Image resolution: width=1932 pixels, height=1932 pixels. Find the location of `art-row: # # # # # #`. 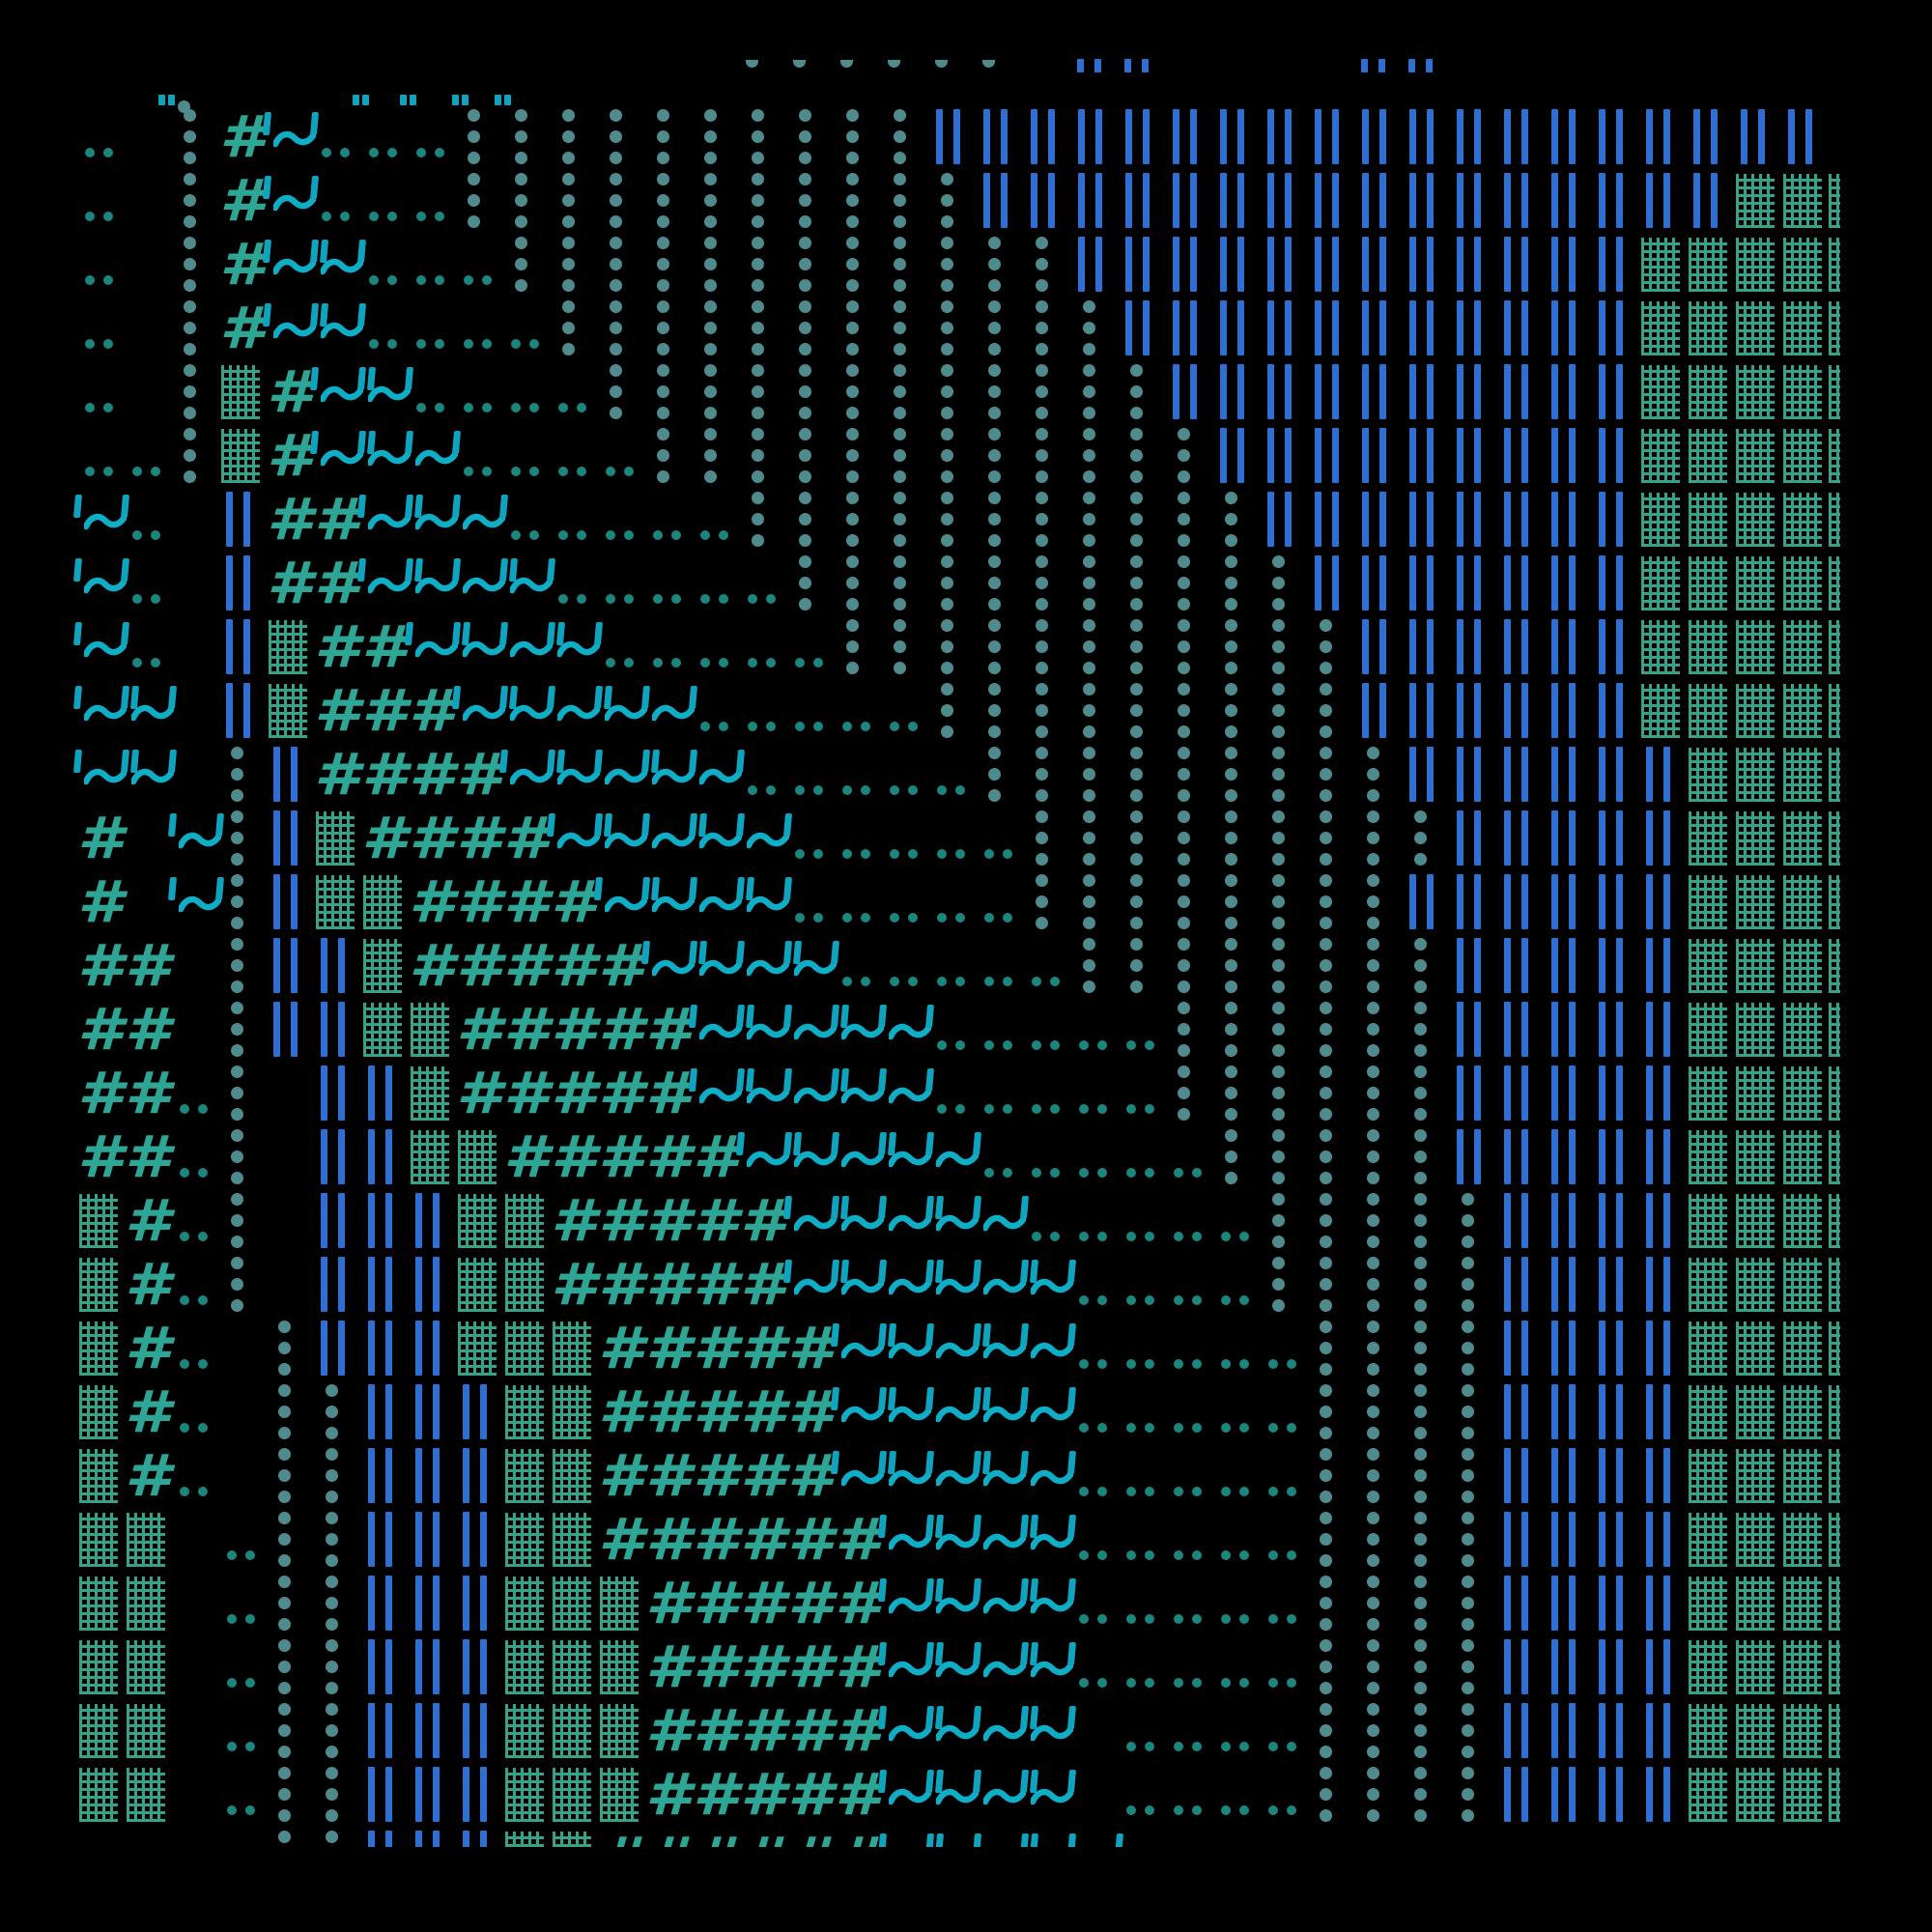

art-row: # # # # # # is located at coordinates (966, 1285).